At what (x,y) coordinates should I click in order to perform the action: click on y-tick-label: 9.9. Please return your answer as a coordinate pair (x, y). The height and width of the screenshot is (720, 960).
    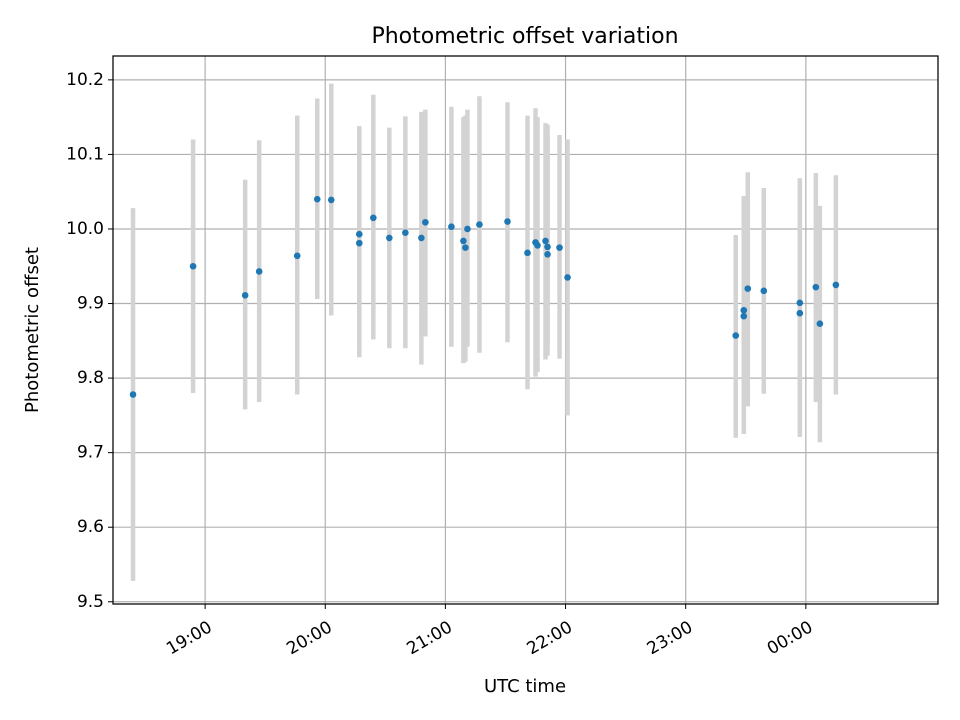
    Looking at the image, I should click on (90, 304).